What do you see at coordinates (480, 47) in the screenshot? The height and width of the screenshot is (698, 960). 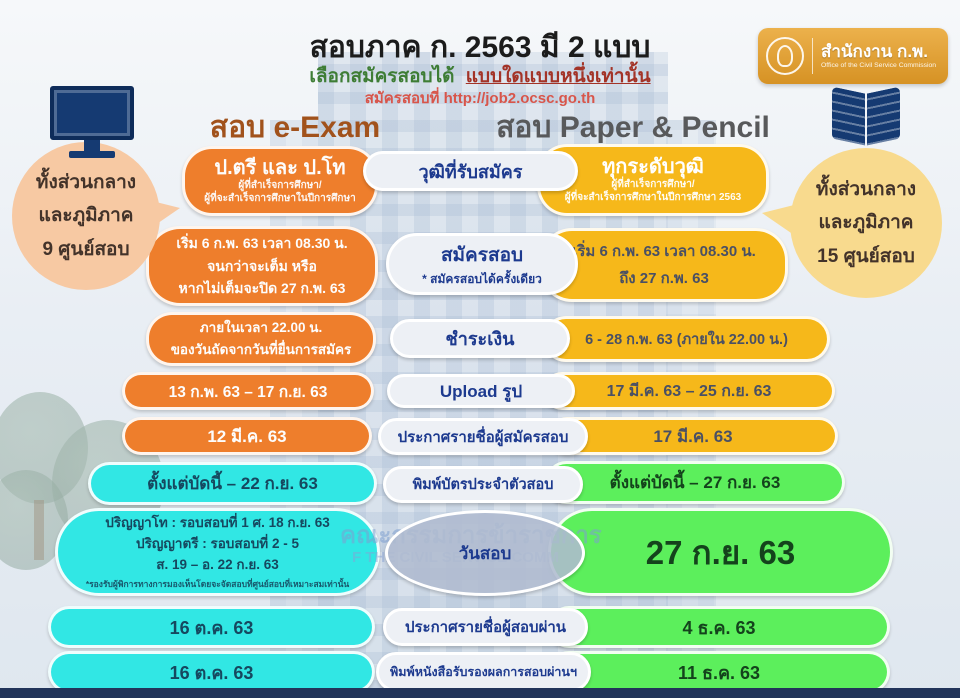 I see `page-title: สอบภาค ก. 2563 มี 2 แบบ` at bounding box center [480, 47].